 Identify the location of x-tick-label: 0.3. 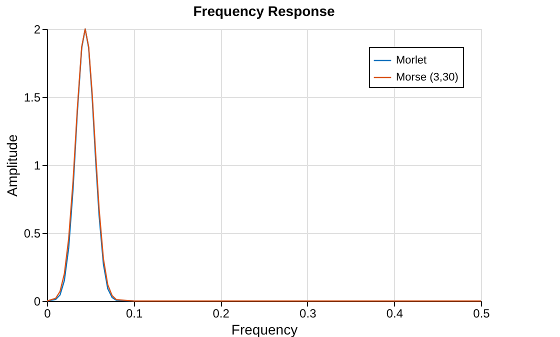
(308, 313).